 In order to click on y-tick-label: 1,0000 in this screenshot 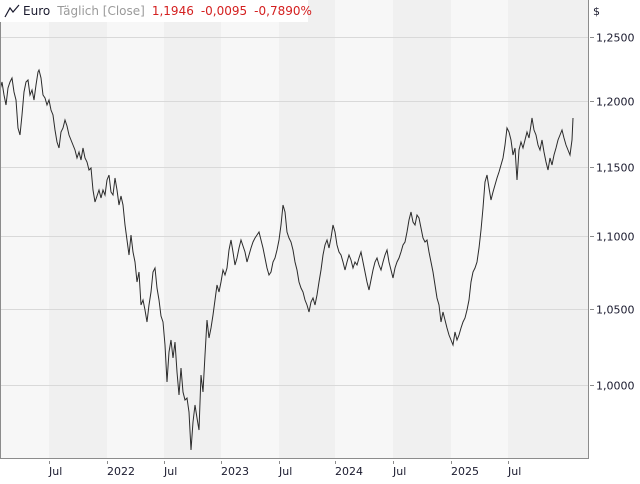, I will do `click(615, 386)`.